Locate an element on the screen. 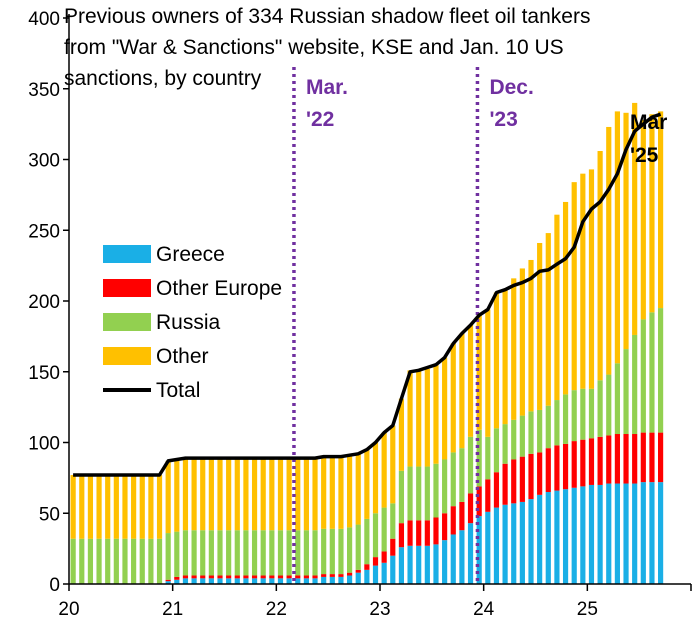 The image size is (692, 632). x-tick-label-0: 20 is located at coordinates (68, 609).